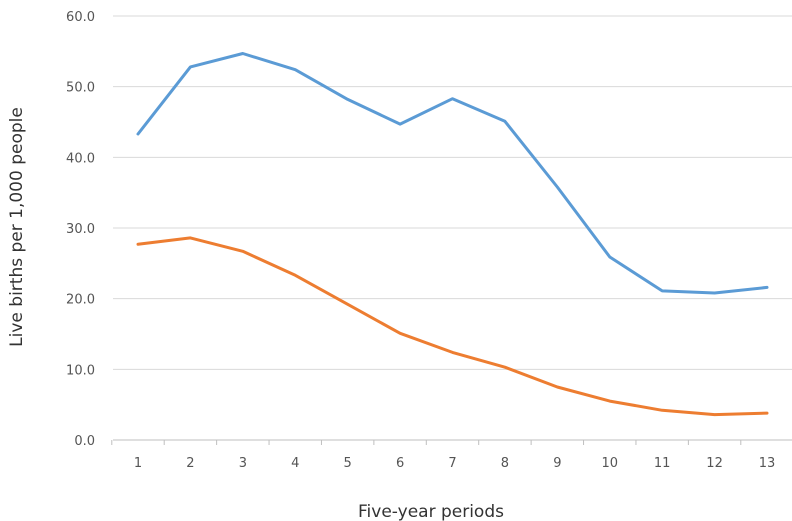 This screenshot has width=792, height=521. What do you see at coordinates (80, 158) in the screenshot?
I see `y-tick-label: 40.0` at bounding box center [80, 158].